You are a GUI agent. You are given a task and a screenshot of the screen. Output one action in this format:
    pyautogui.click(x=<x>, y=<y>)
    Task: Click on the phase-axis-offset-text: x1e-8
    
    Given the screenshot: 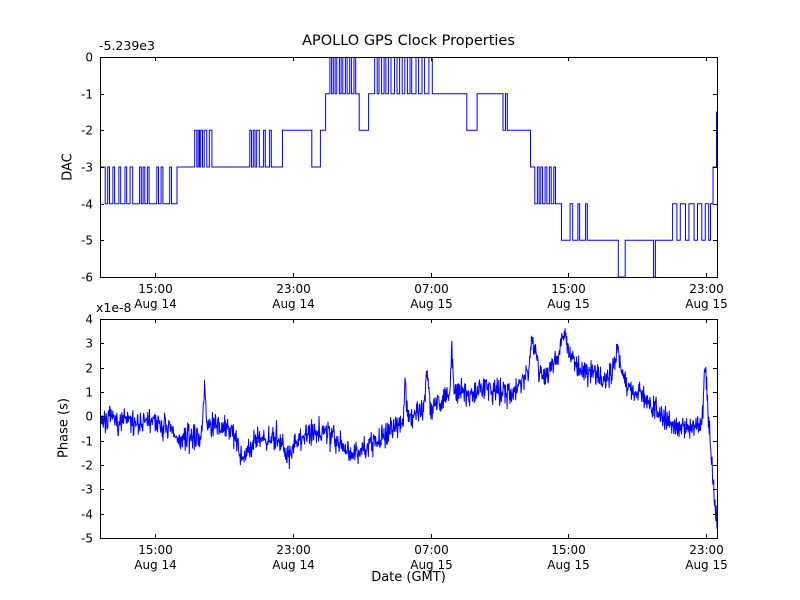 What is the action you would take?
    pyautogui.click(x=114, y=307)
    